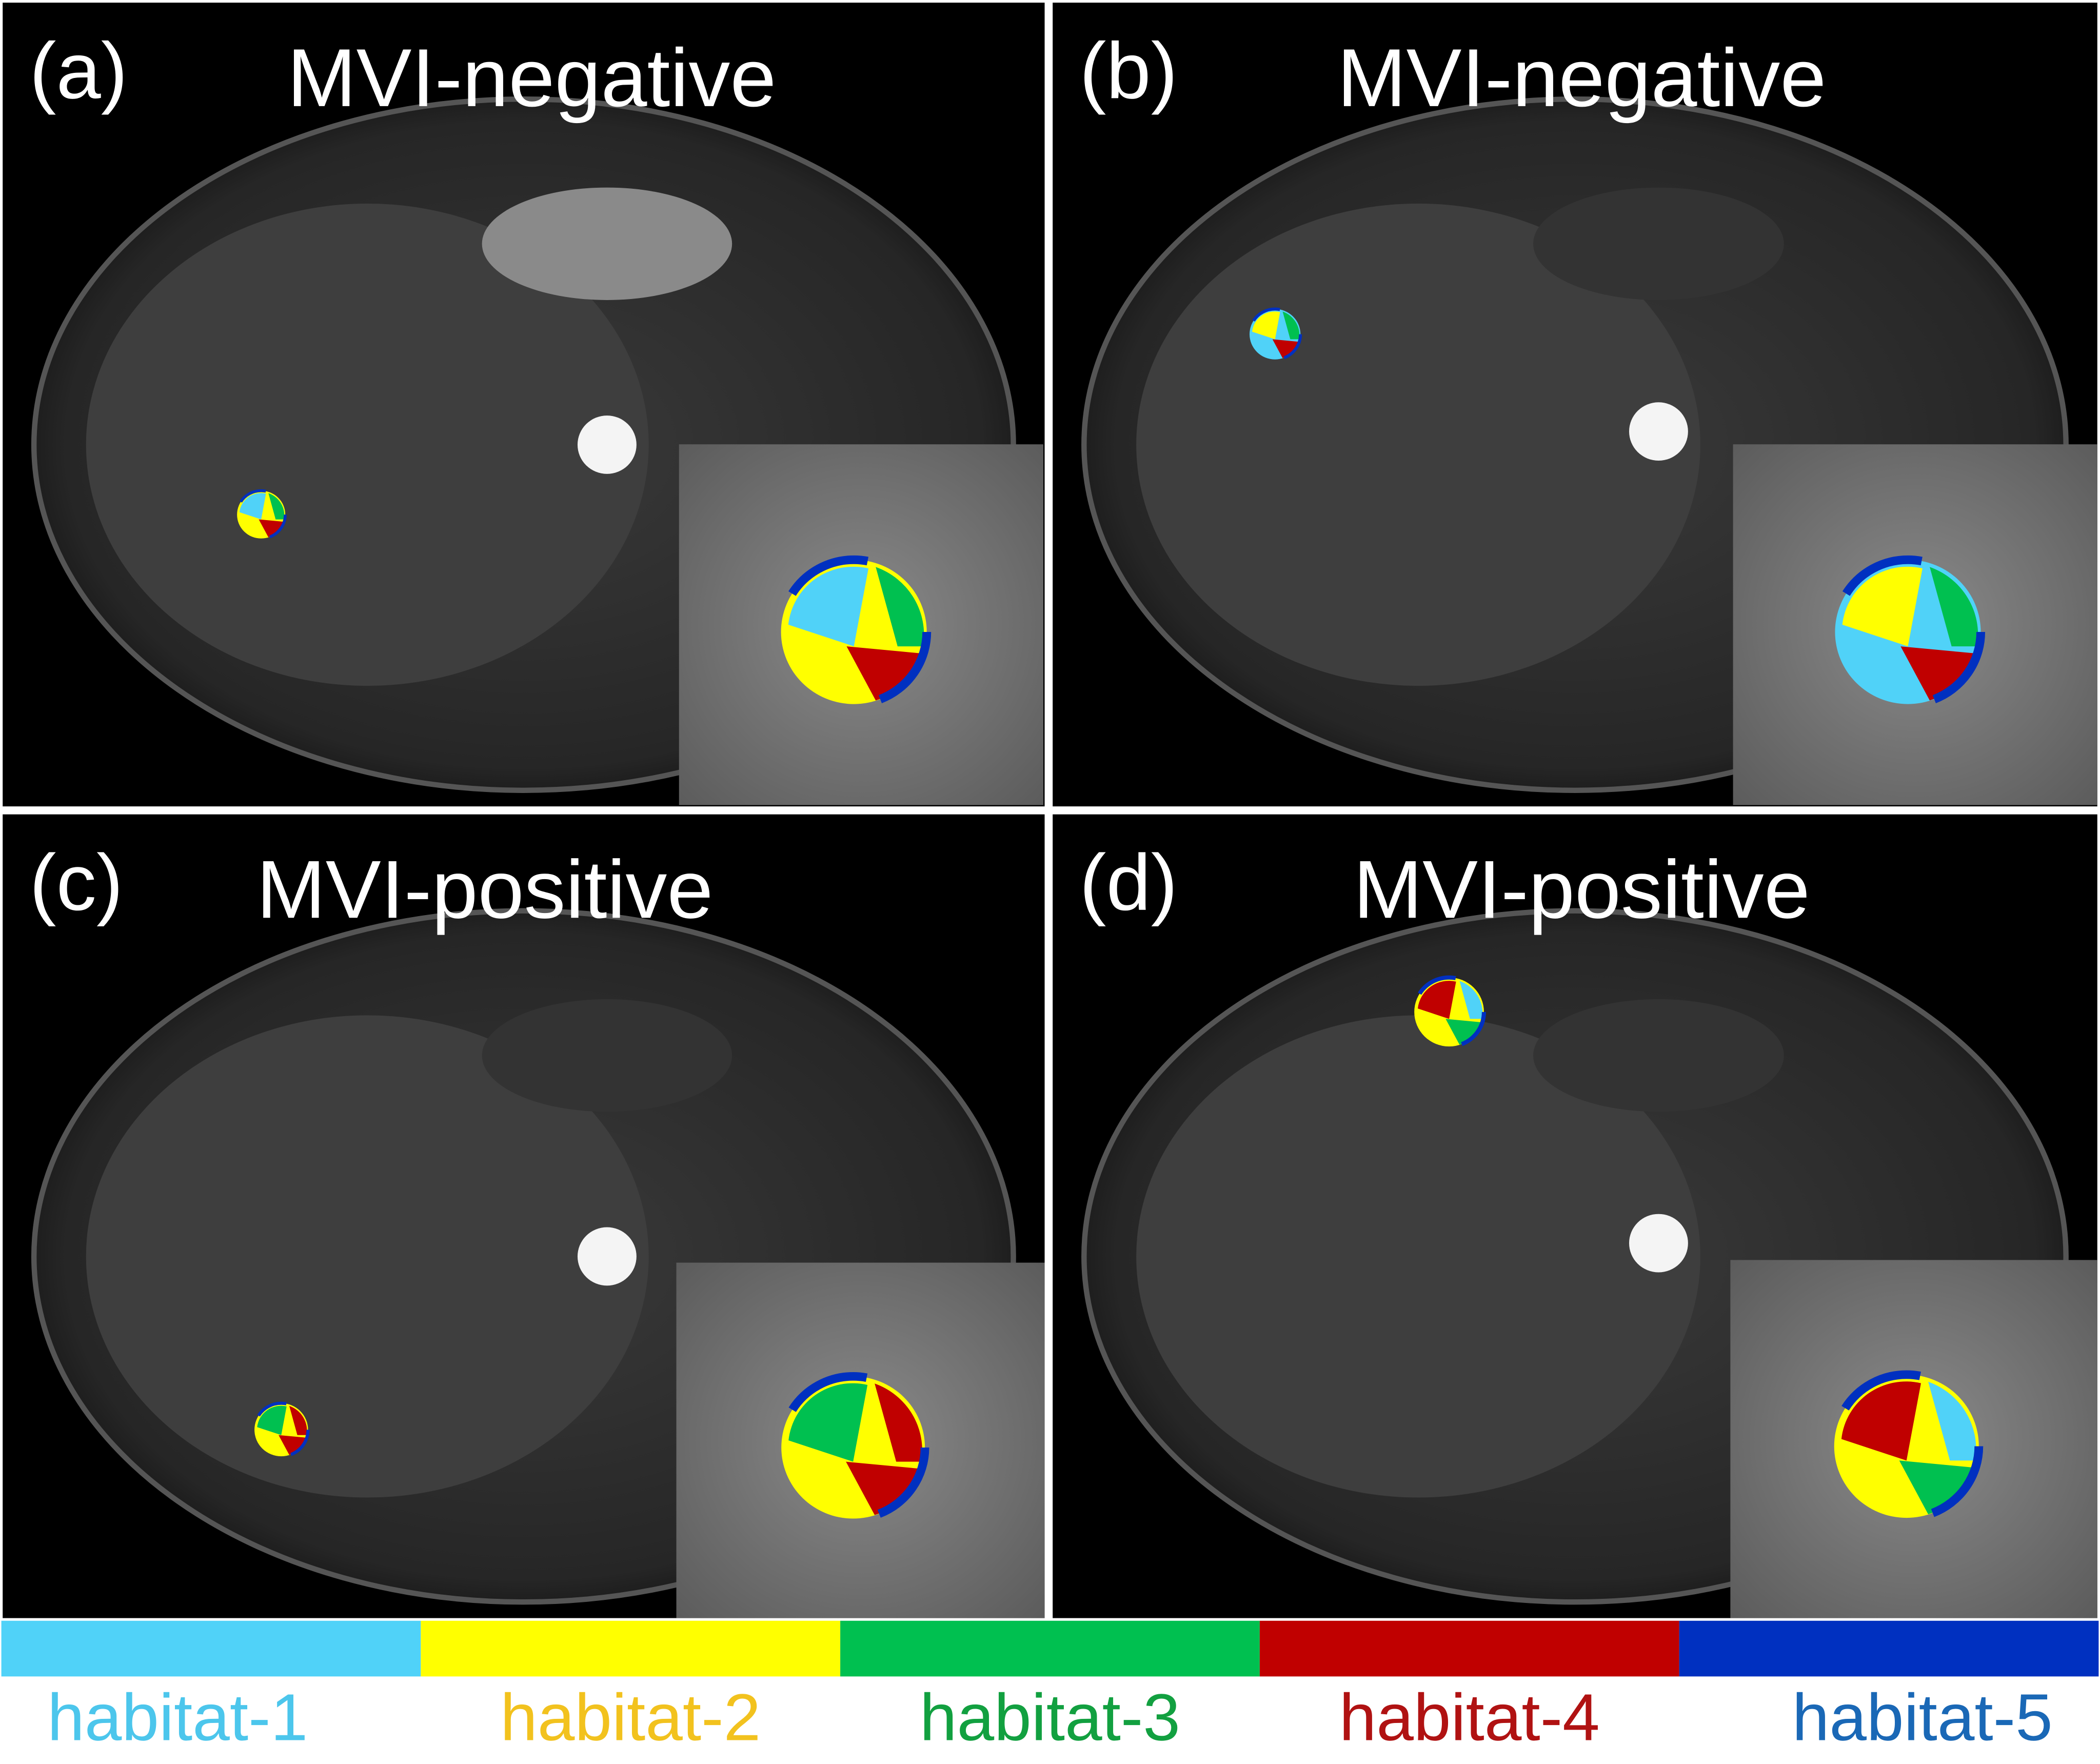 This screenshot has width=2100, height=1764. I want to click on panel-label: (d), so click(1128, 882).